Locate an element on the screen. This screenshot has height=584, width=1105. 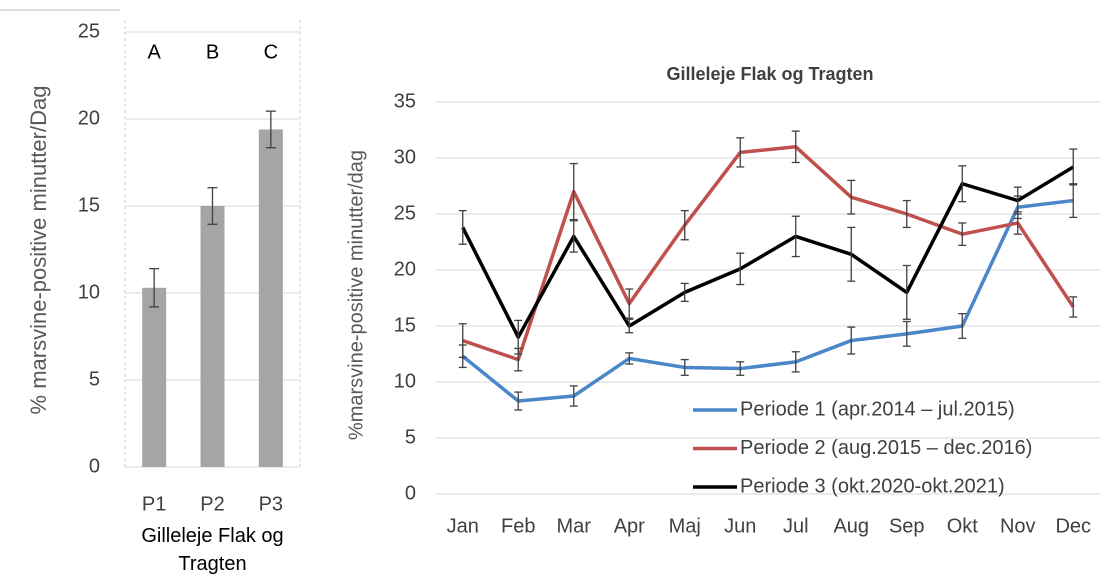
x-tick-label: Okt is located at coordinates (963, 526).